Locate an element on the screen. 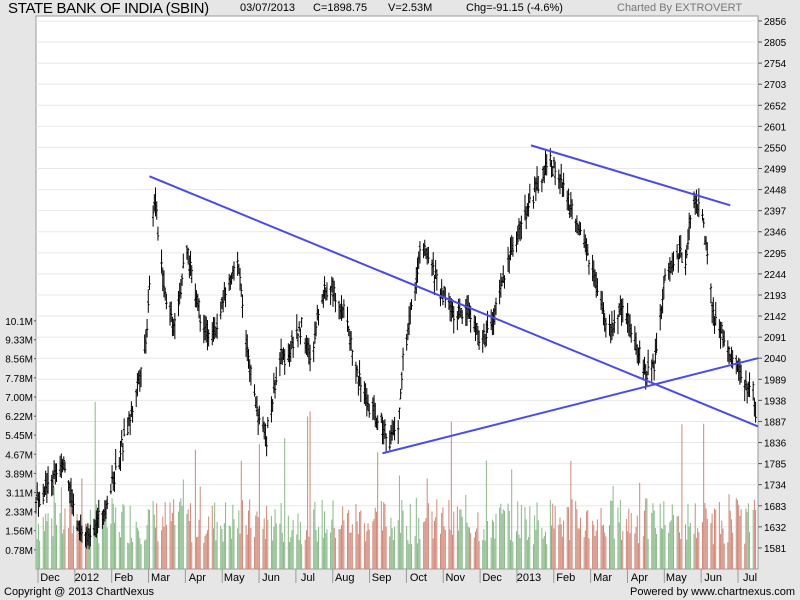 Image resolution: width=800 pixels, height=600 pixels. quote-date: 03/07/2013 is located at coordinates (268, 8).